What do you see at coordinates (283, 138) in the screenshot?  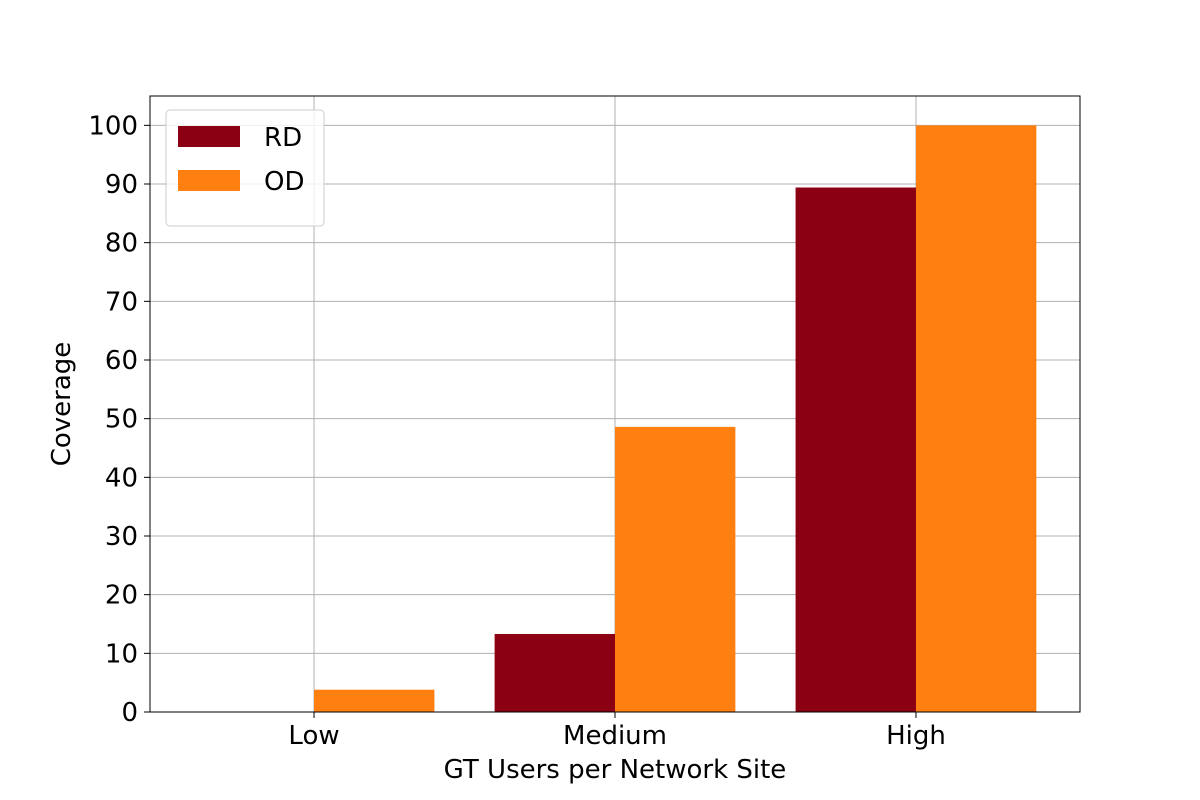 I see `legend-label: RD` at bounding box center [283, 138].